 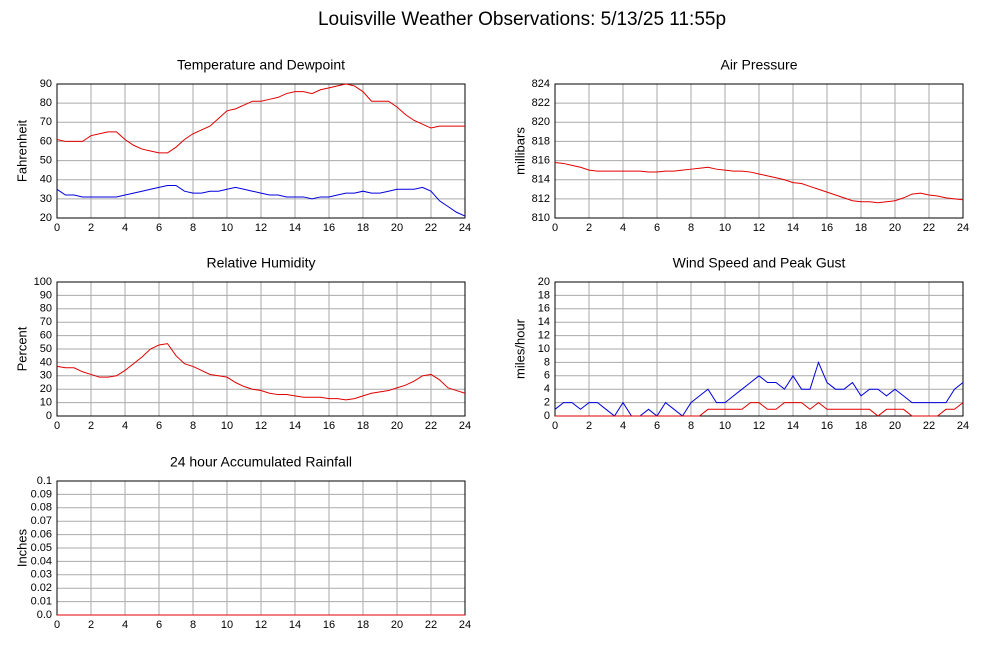 I want to click on y-tick-label: 10, so click(x=46, y=403).